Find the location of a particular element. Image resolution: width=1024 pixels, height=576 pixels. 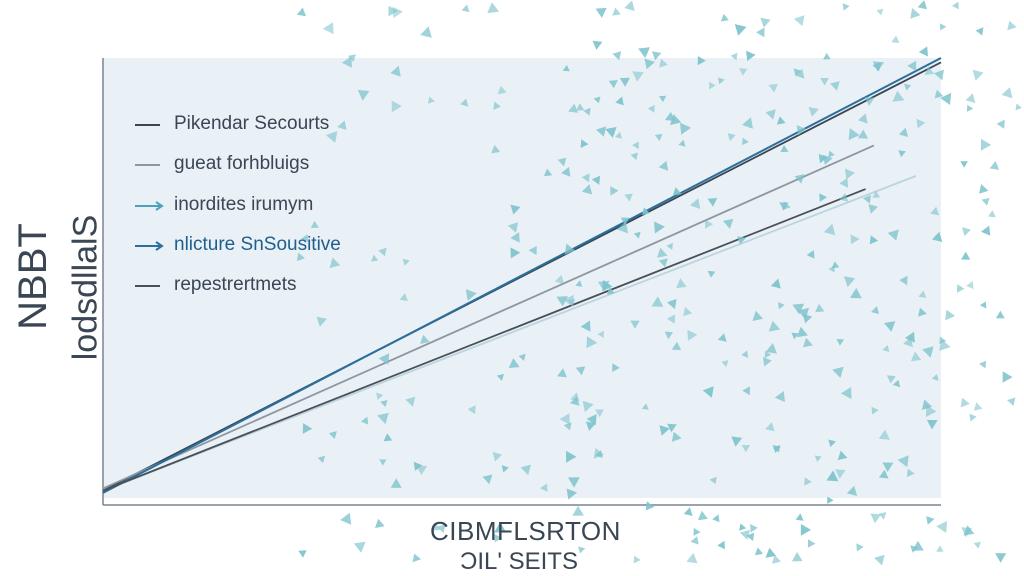

legend-label-5: repestrertmets is located at coordinates (235, 284).